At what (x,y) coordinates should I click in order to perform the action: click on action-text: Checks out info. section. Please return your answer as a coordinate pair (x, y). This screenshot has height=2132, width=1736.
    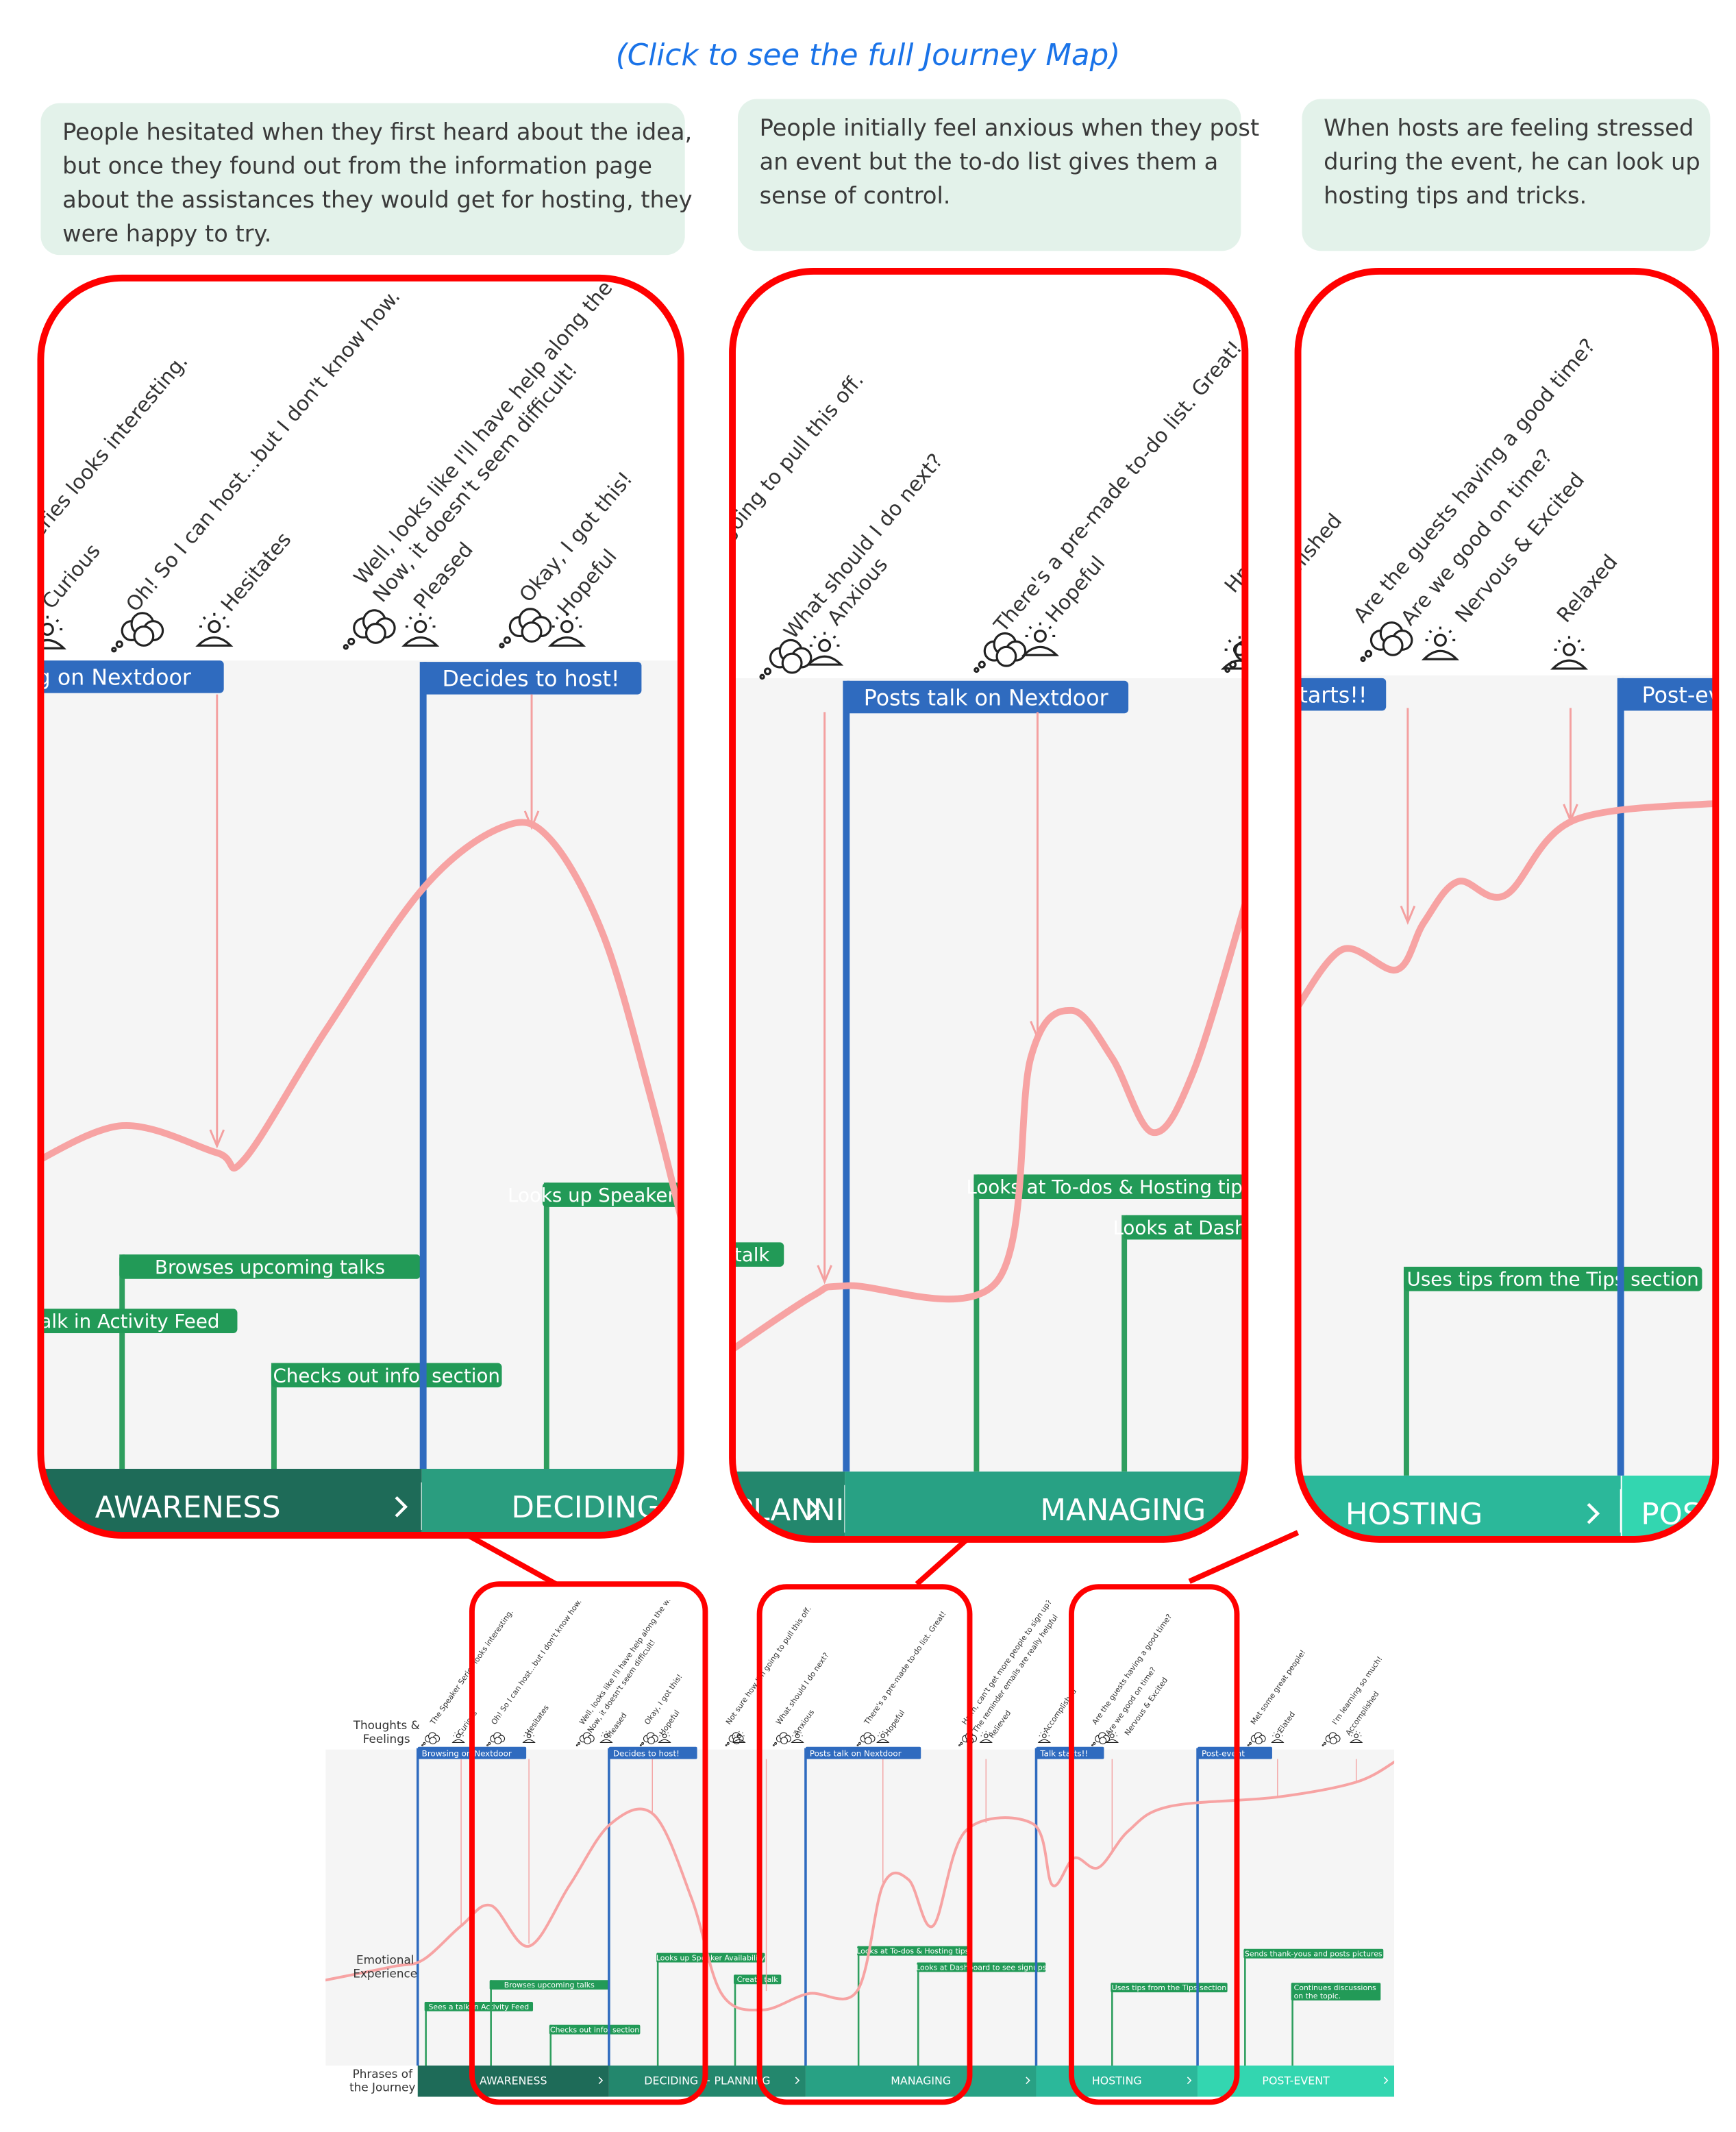
    Looking at the image, I should click on (386, 1376).